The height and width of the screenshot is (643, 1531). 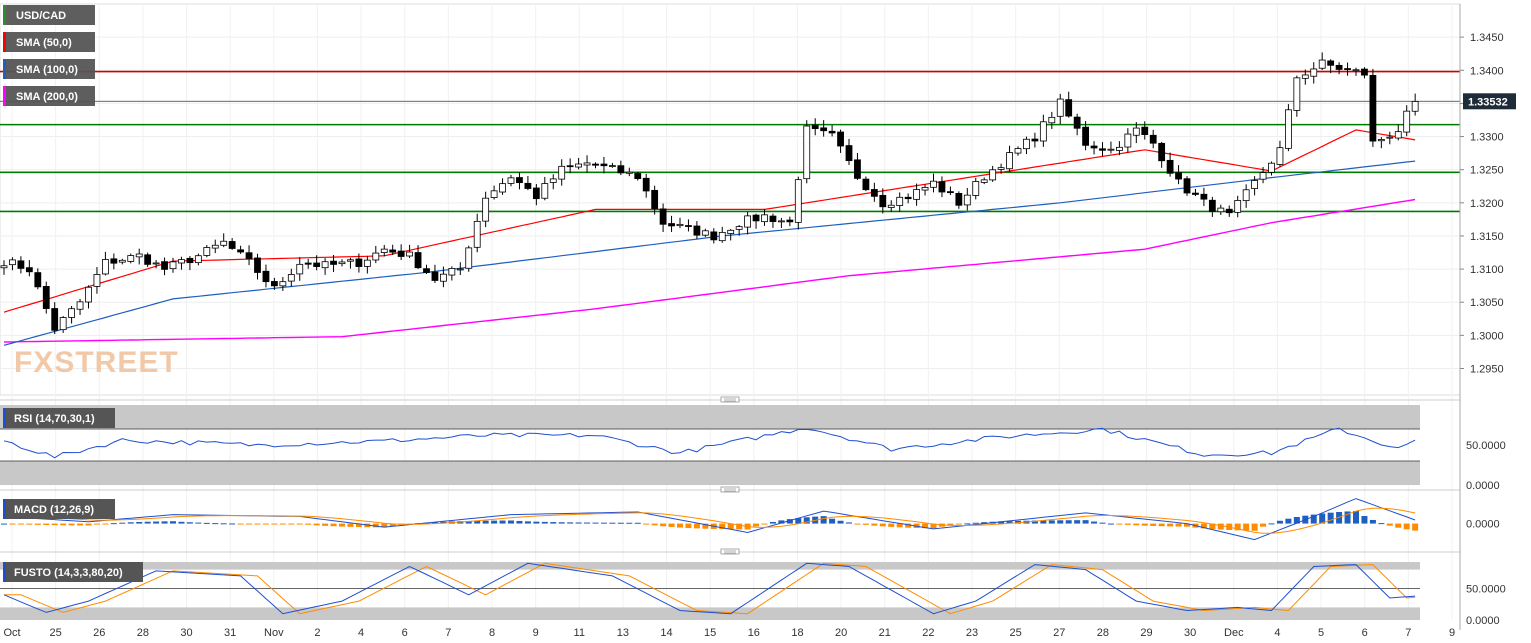 What do you see at coordinates (11, 633) in the screenshot?
I see `time-tick-label: Oct` at bounding box center [11, 633].